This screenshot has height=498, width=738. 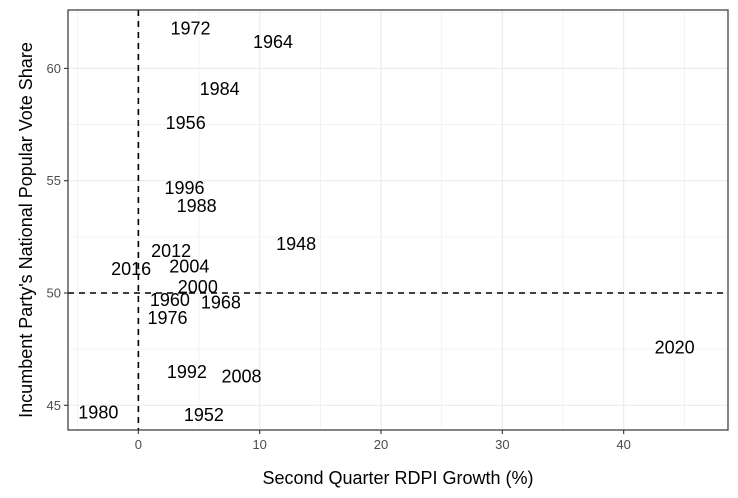 I want to click on point-label-1992: 1992, so click(x=187, y=372).